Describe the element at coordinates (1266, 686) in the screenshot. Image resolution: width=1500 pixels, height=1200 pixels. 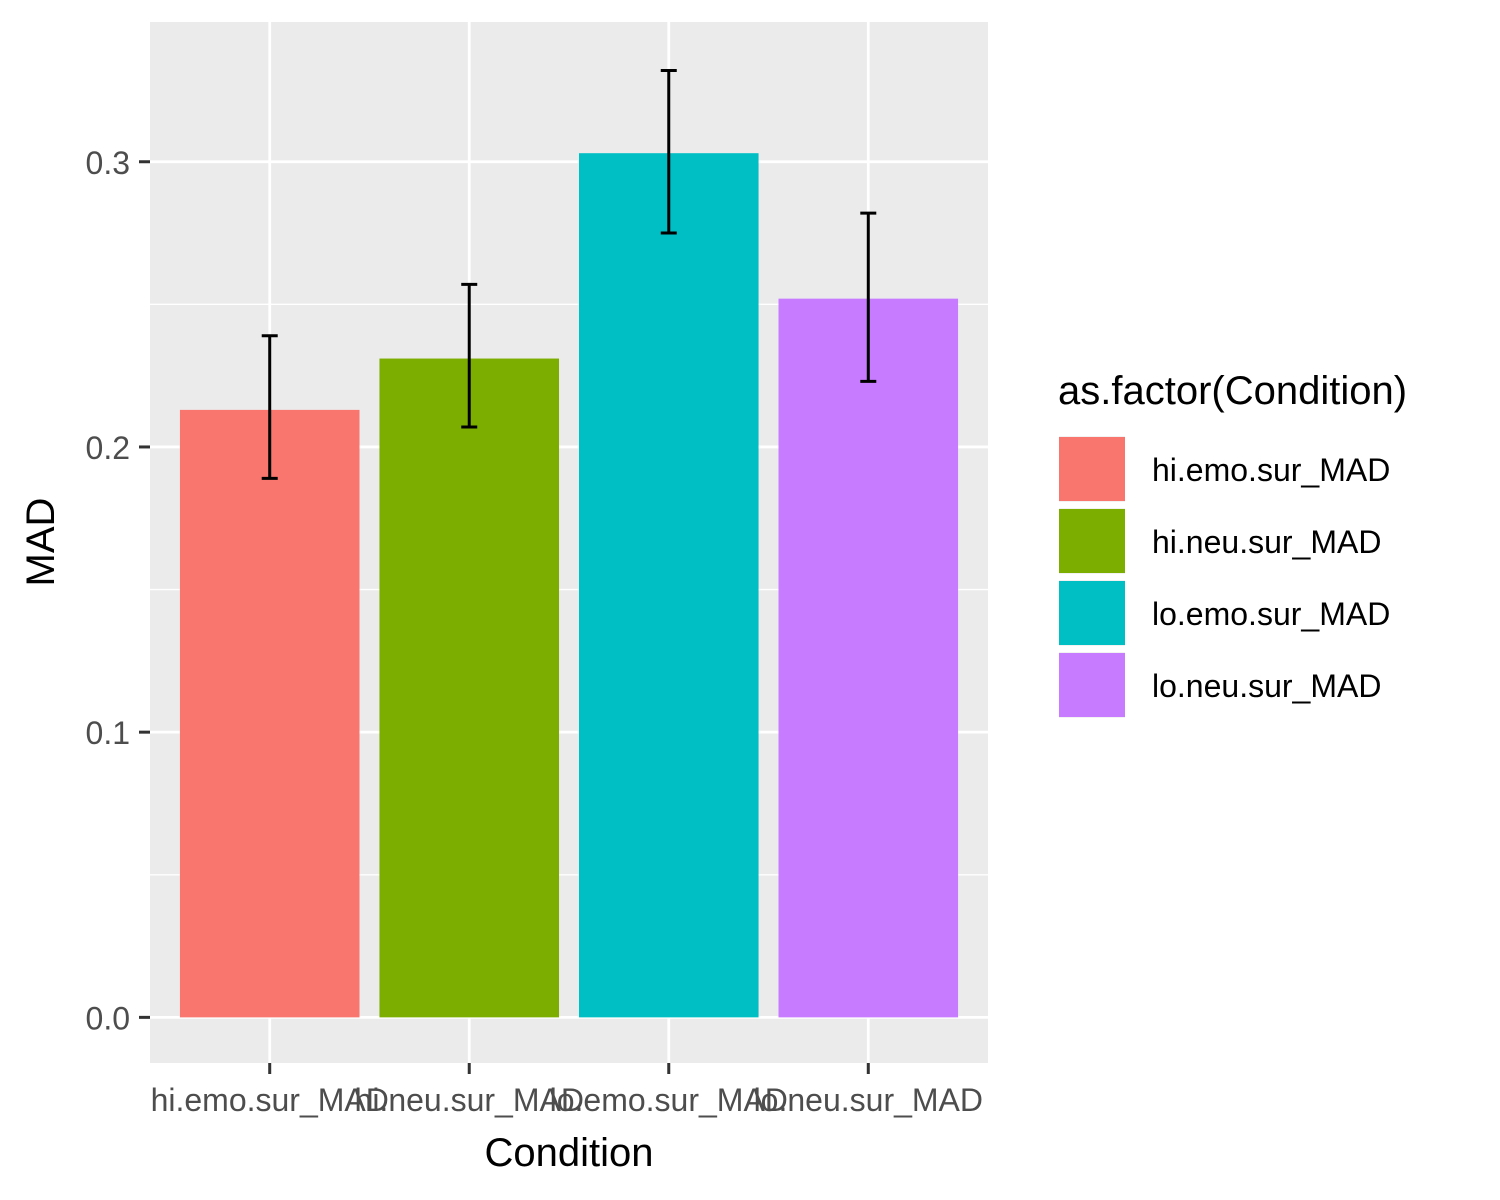
I see `legend-label: lo.neu.sur_MAD` at that location.